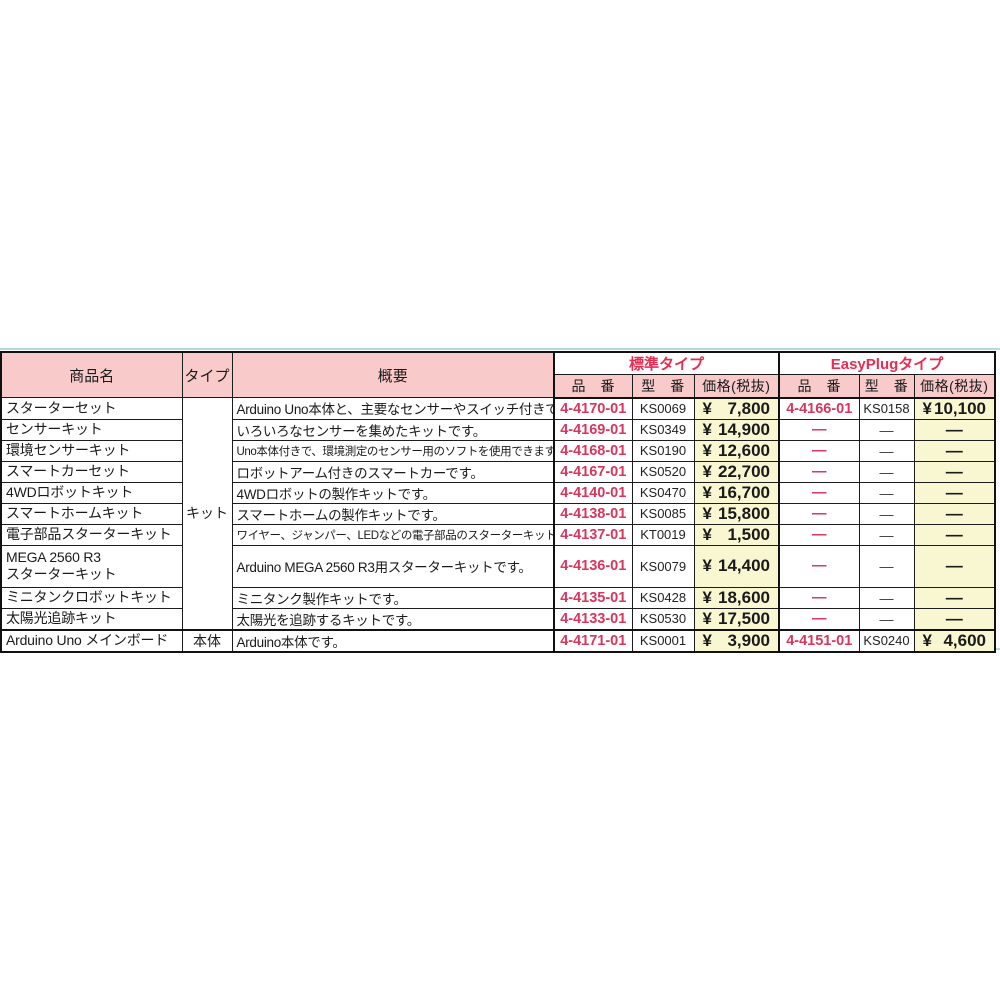 This screenshot has width=1000, height=1000. Describe the element at coordinates (393, 374) in the screenshot. I see `col-header-overview: 概要` at that location.